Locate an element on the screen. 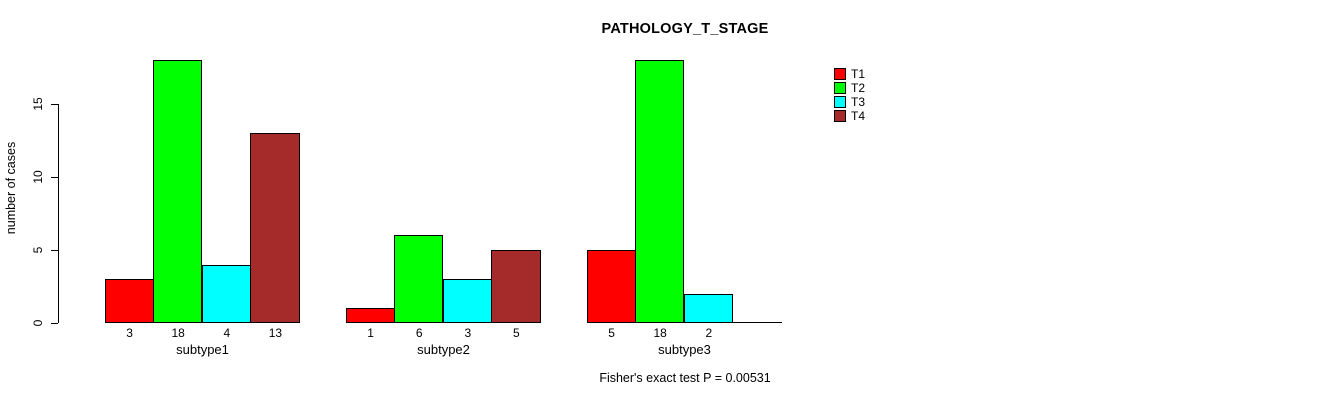 This screenshot has height=400, width=1340. legend-label: T1 is located at coordinates (858, 74).